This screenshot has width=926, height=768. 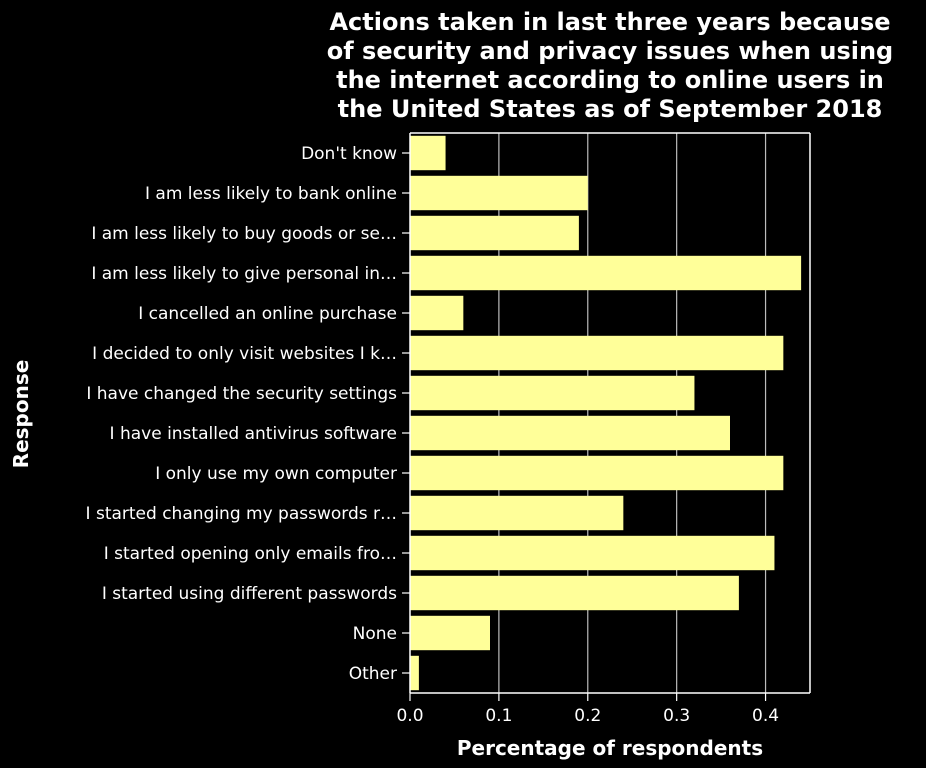 What do you see at coordinates (276, 474) in the screenshot?
I see `y-tick-label-8: I only use my own computer` at bounding box center [276, 474].